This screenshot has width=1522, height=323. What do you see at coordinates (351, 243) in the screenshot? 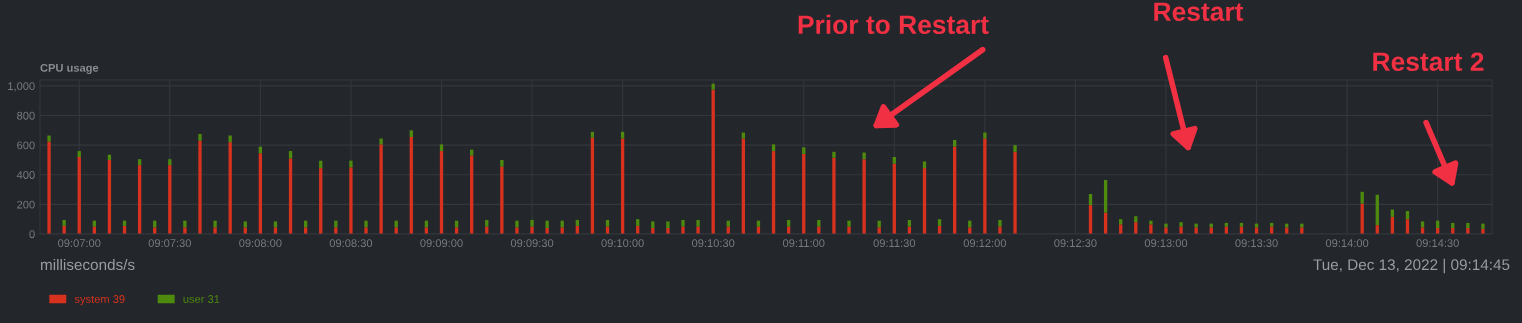
I see `x-tick-label: 09:08:30` at bounding box center [351, 243].